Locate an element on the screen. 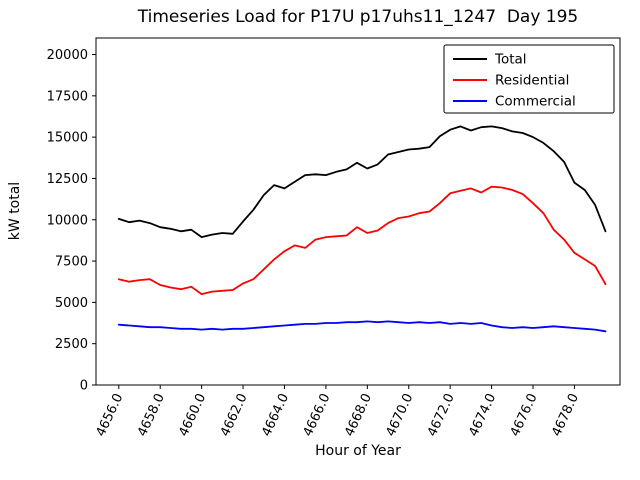  y-tick-label: 17500 is located at coordinates (67, 96).